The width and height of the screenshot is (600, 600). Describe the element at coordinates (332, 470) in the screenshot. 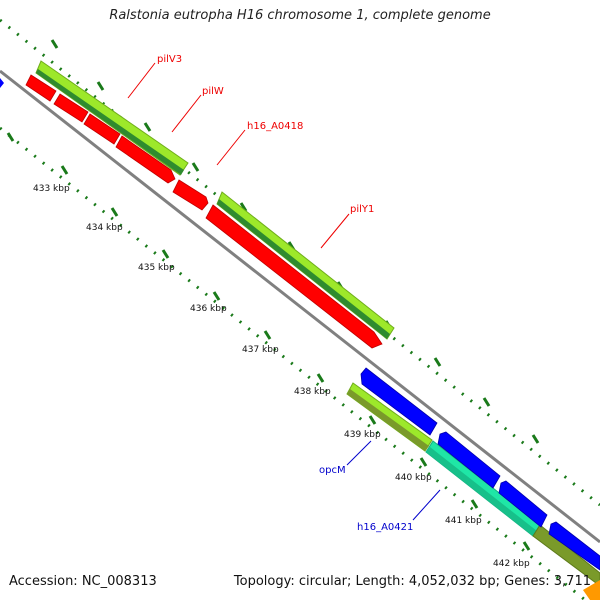

I see `gene-label-opcM: opcM` at that location.